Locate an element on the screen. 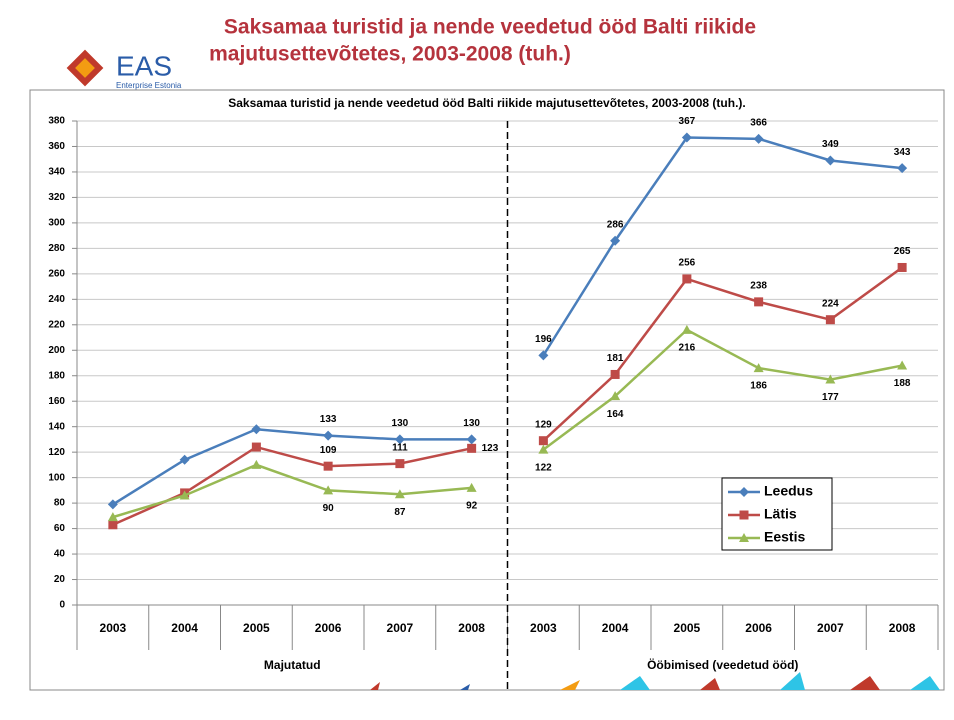 This screenshot has height=720, width=954. data-label: 130 is located at coordinates (471, 423).